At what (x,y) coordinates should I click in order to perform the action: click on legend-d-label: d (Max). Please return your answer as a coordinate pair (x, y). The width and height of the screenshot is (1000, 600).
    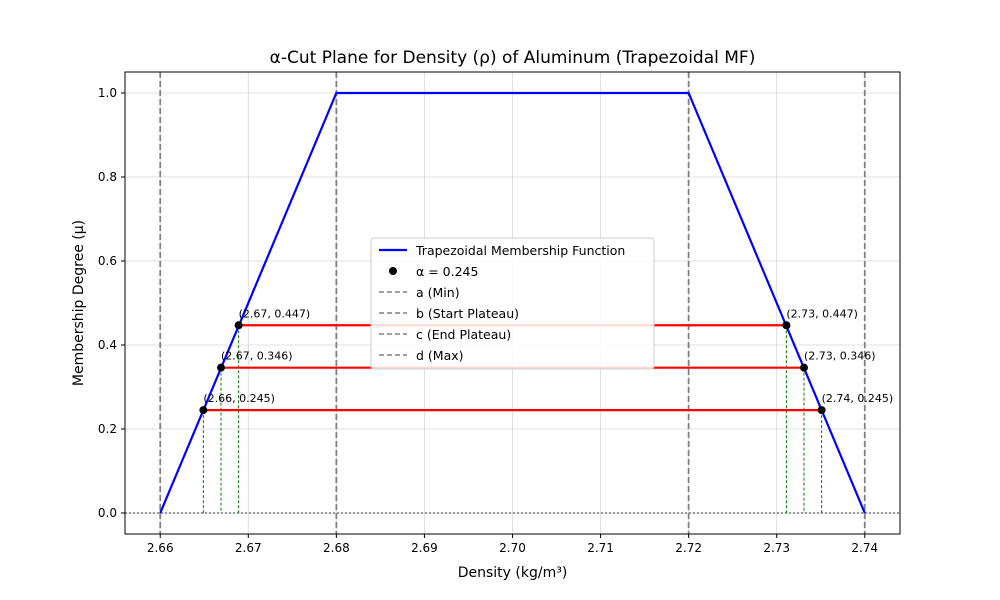
    Looking at the image, I should click on (440, 355).